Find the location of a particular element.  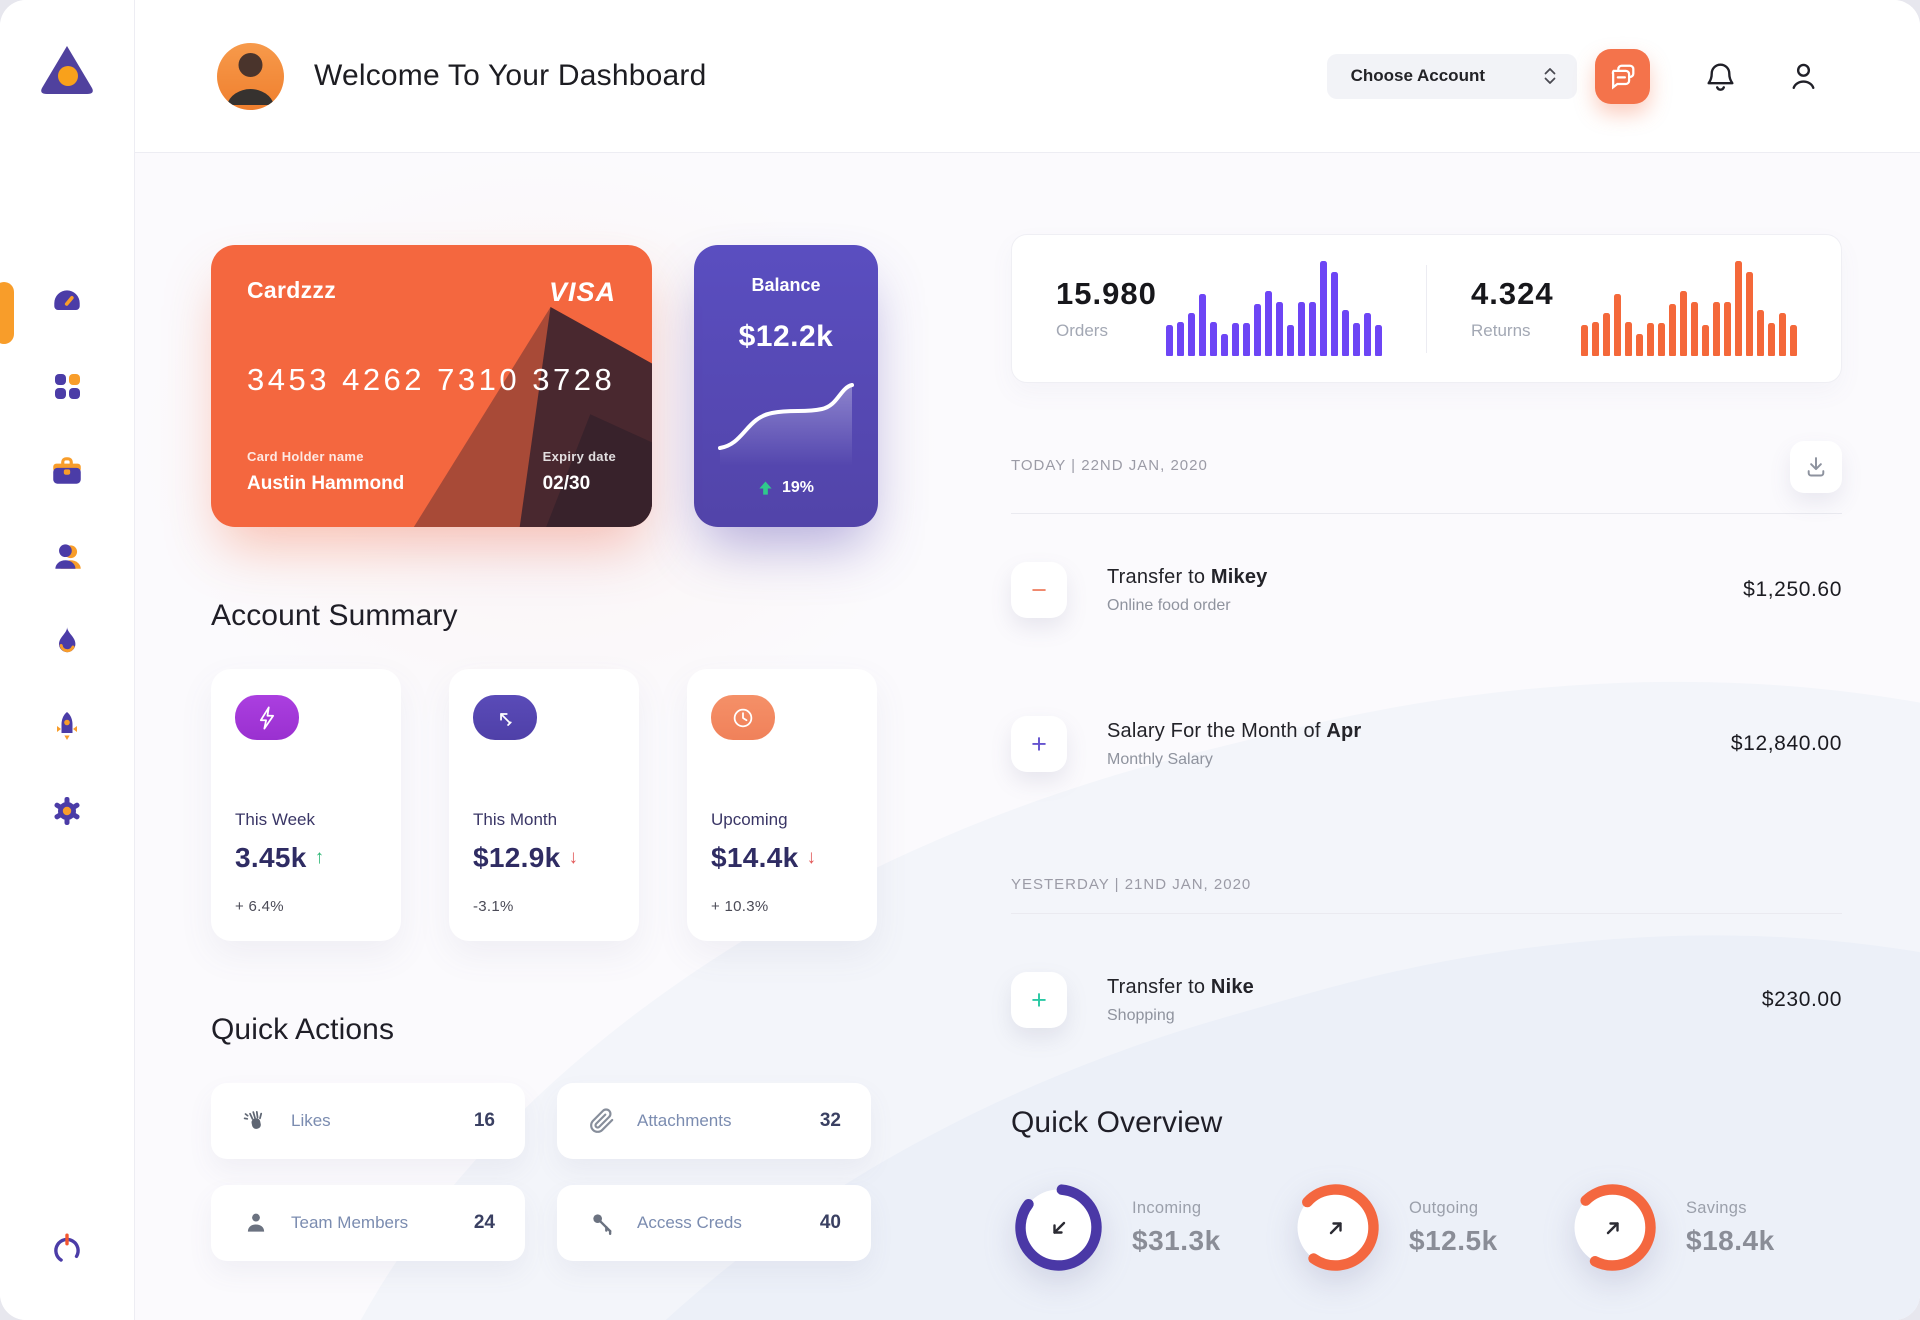

people-icon is located at coordinates (68, 556).